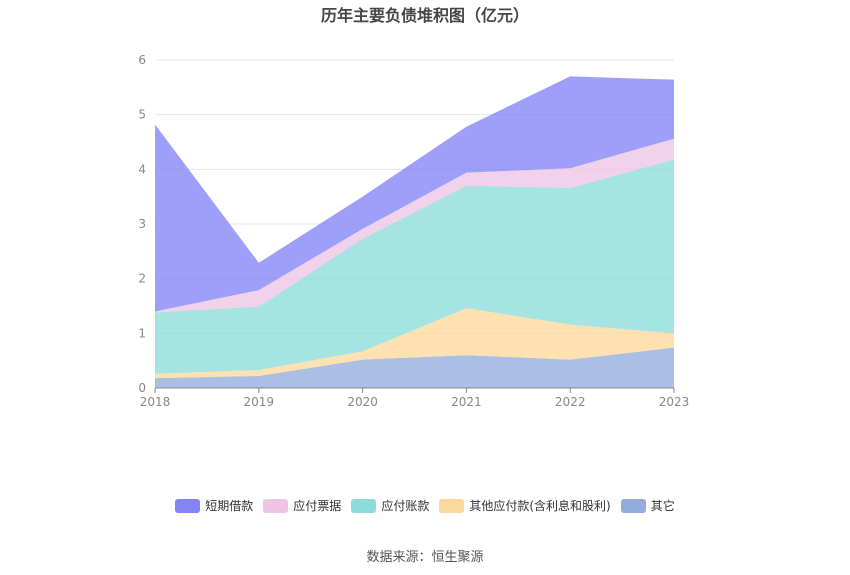 Image resolution: width=850 pixels, height=575 pixels. What do you see at coordinates (259, 402) in the screenshot?
I see `x-tick-label: 2019` at bounding box center [259, 402].